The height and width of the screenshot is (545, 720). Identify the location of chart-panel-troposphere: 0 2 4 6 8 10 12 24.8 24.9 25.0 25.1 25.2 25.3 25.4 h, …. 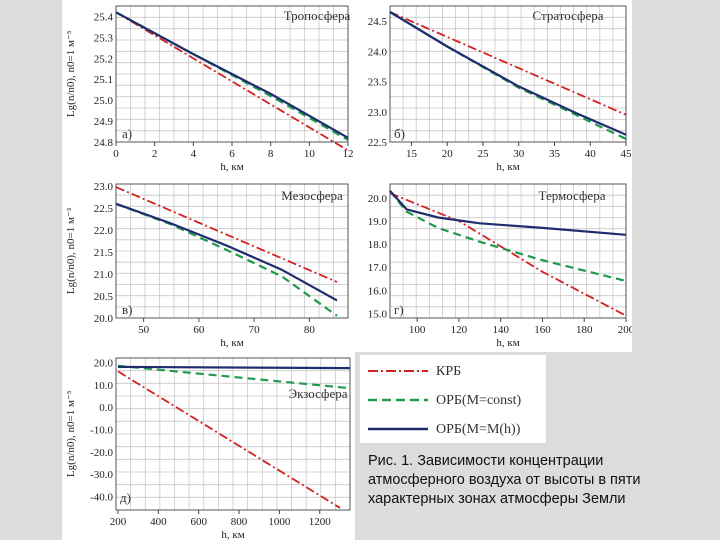
(208, 87).